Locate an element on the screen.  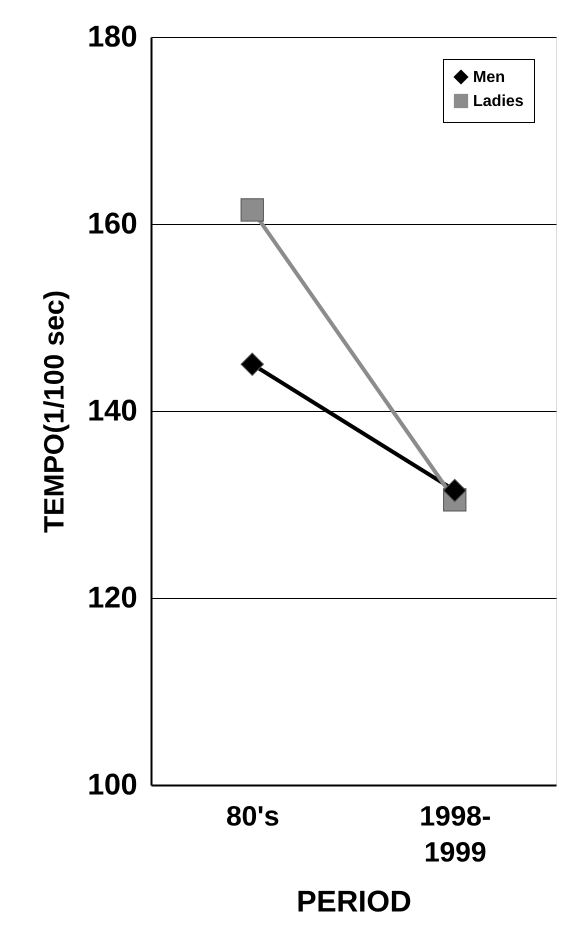
y-tick-label: 100 is located at coordinates (112, 785).